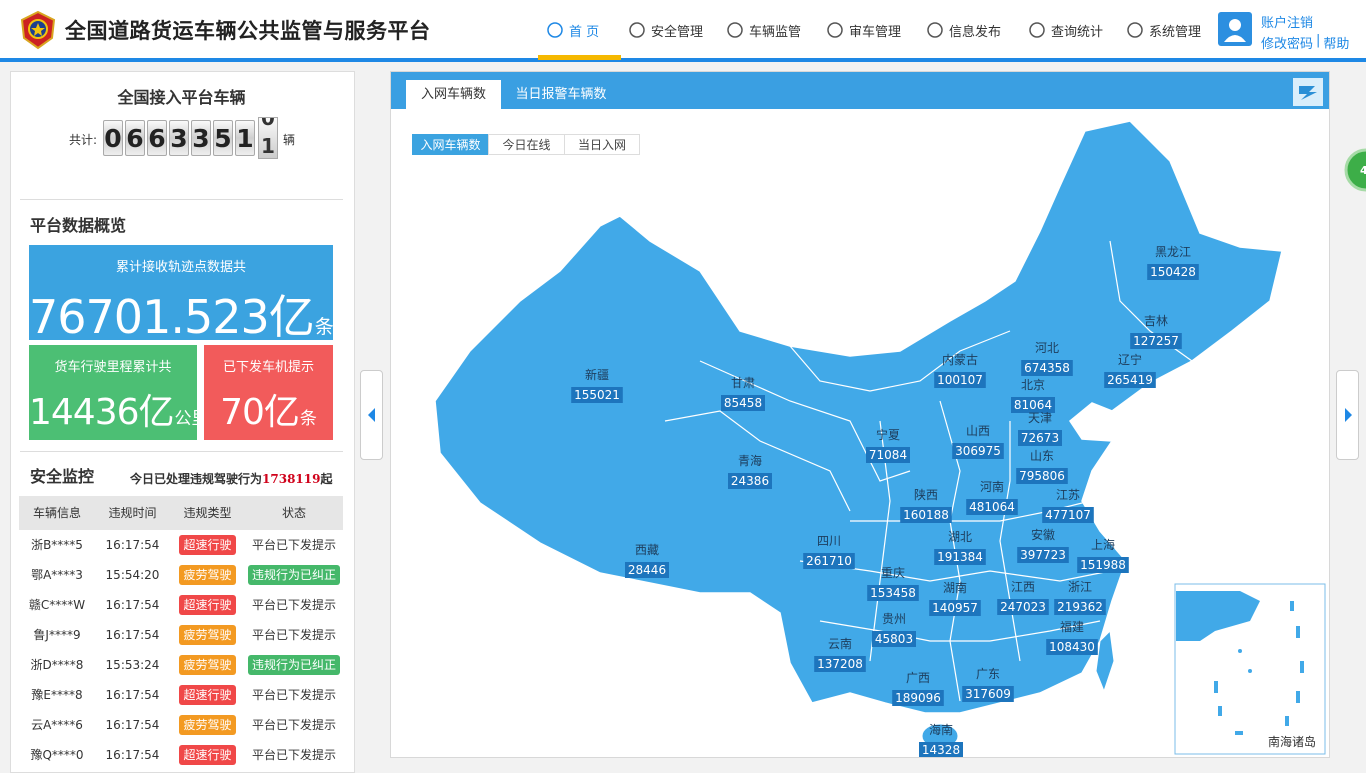 The height and width of the screenshot is (773, 1366). I want to click on nav-item: 审车管理, so click(863, 30).